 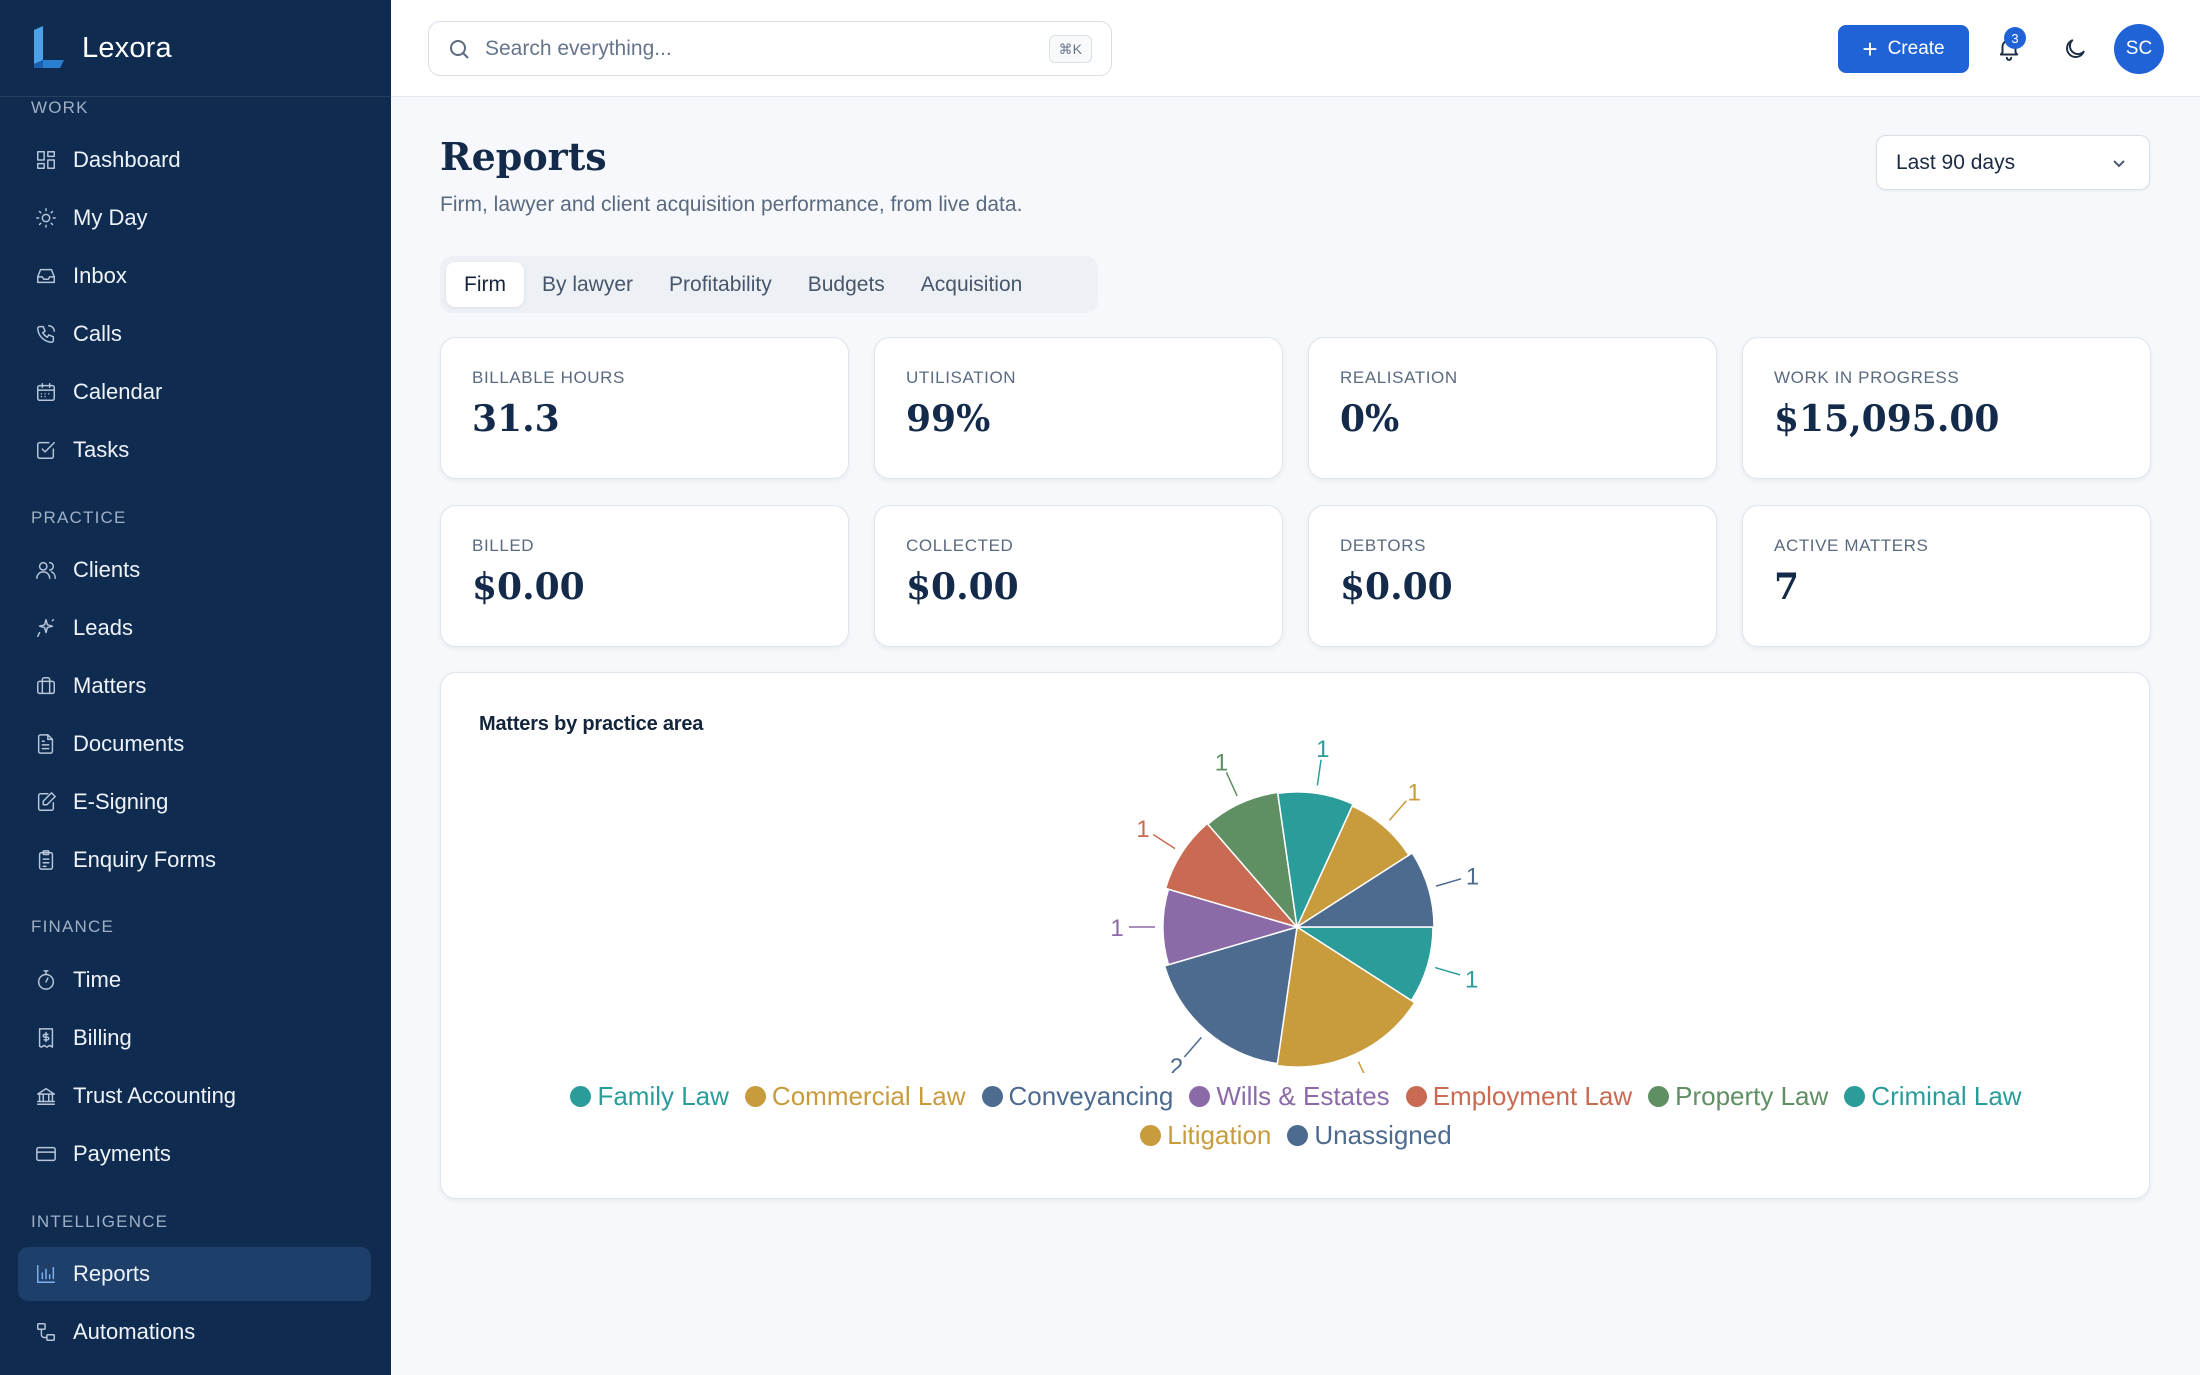 What do you see at coordinates (194, 218) in the screenshot?
I see `sidebar-item-my-day: My Day` at bounding box center [194, 218].